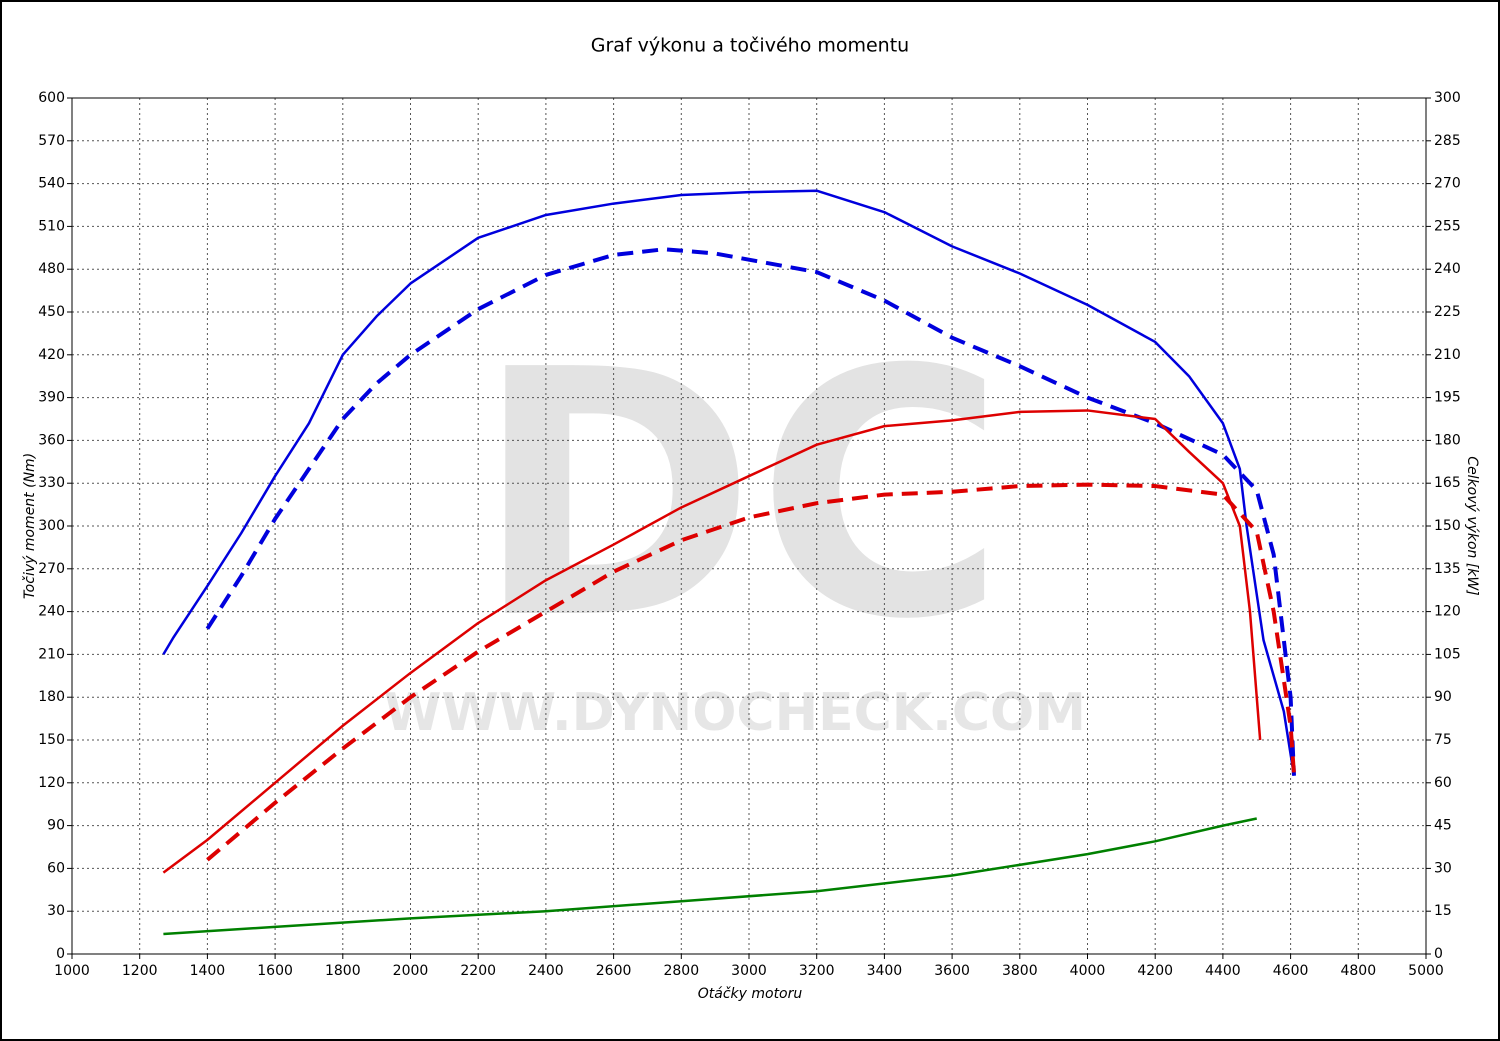  Describe the element at coordinates (546, 971) in the screenshot. I see `x-tick-label: 2400` at that location.